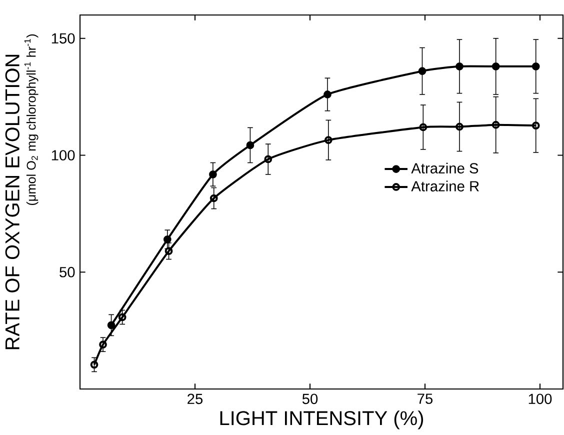  I want to click on text: (μmol O$_{2}$ mg chlorophyll$^{-1}$ hr$^{-1}$), so click(31, 120).